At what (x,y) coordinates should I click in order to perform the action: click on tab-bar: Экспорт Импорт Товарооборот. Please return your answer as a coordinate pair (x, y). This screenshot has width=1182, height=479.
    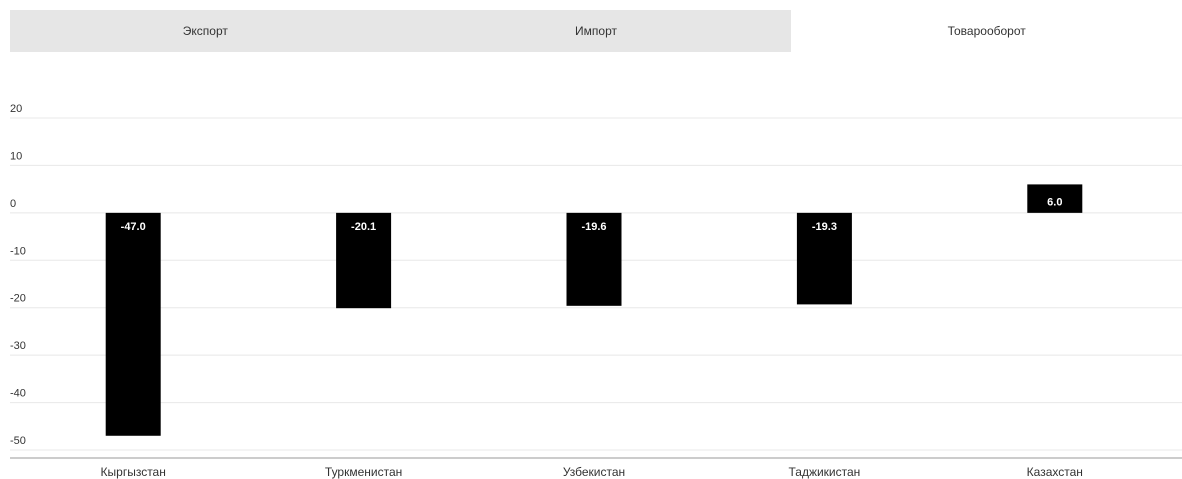
    Looking at the image, I should click on (596, 31).